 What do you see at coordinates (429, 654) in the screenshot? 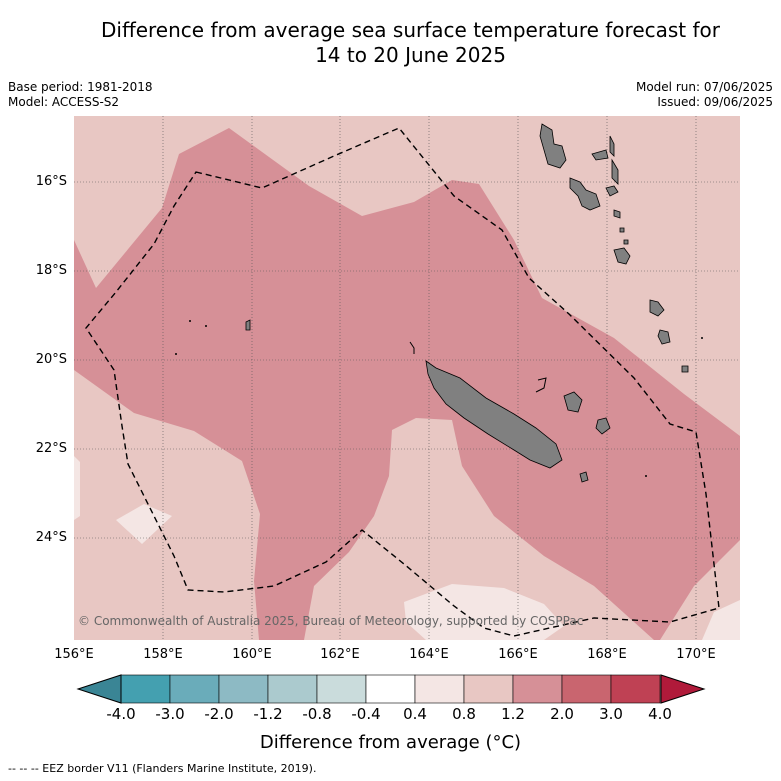
I see `lon-label-164e: 164°E` at bounding box center [429, 654].